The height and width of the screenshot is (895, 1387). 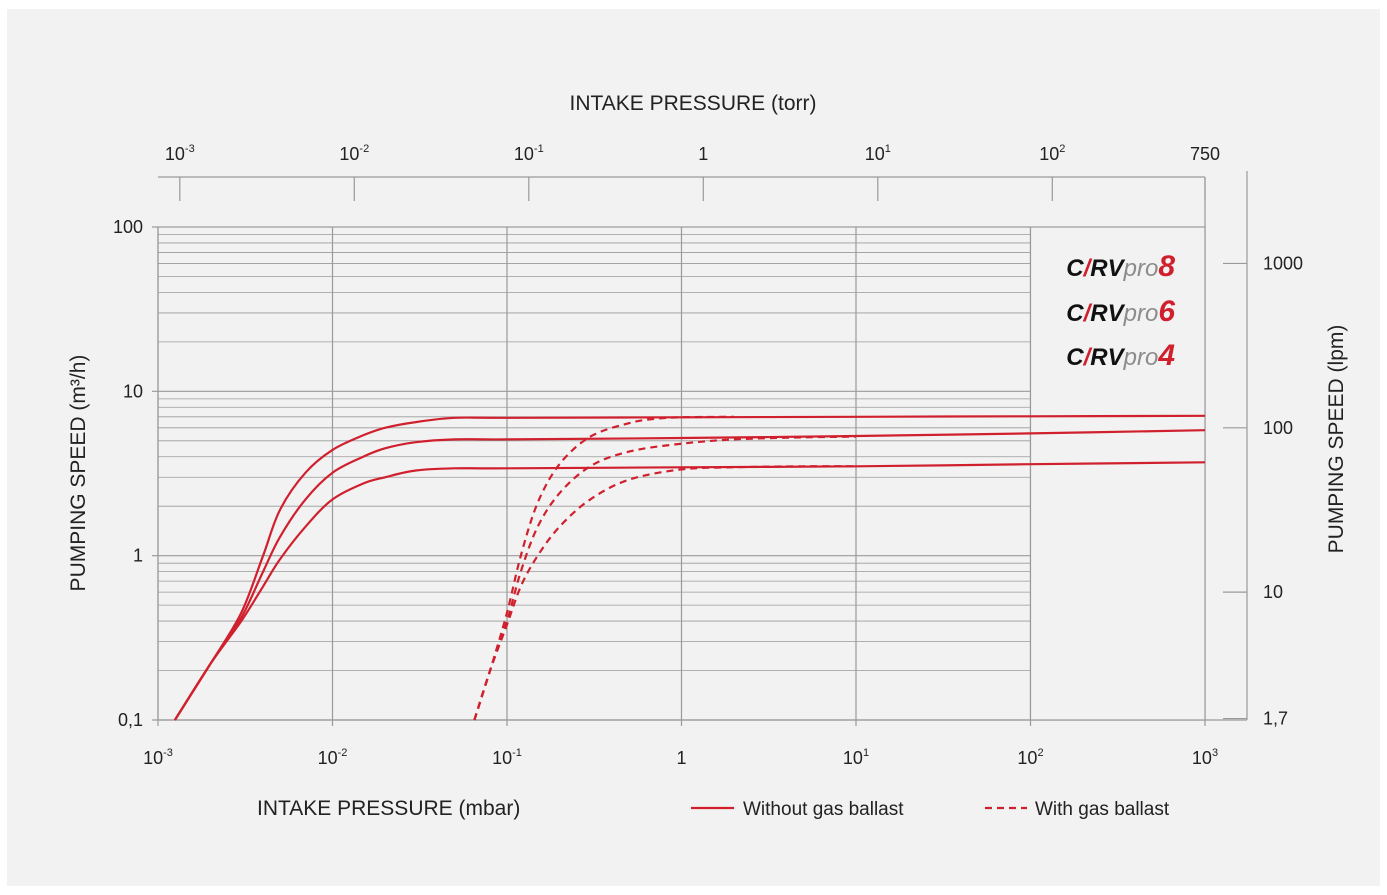 What do you see at coordinates (1283, 263) in the screenshot?
I see `right-tick-label: 1000` at bounding box center [1283, 263].